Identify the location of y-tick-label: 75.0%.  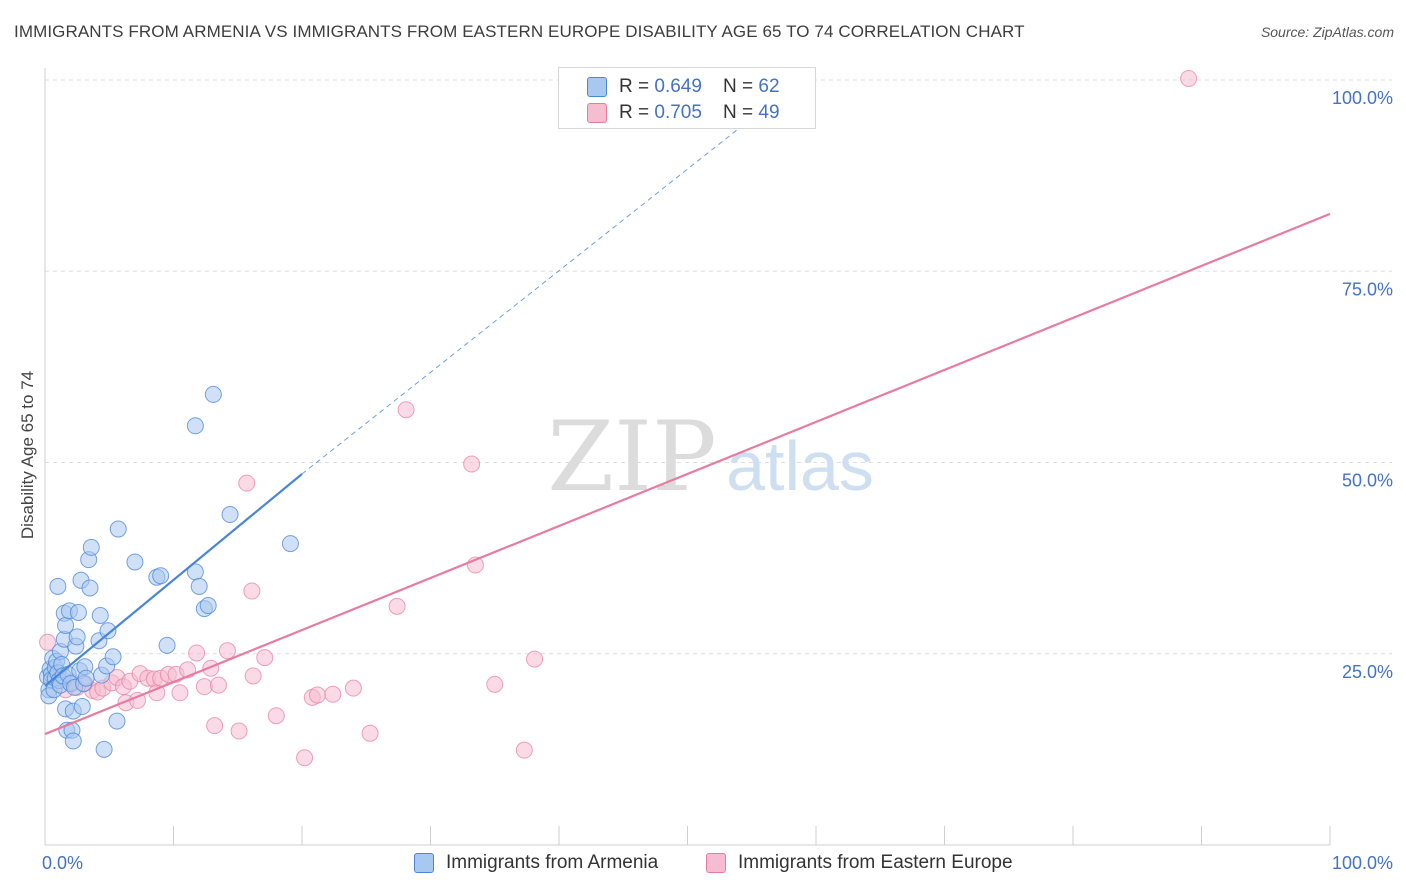
(1367, 289).